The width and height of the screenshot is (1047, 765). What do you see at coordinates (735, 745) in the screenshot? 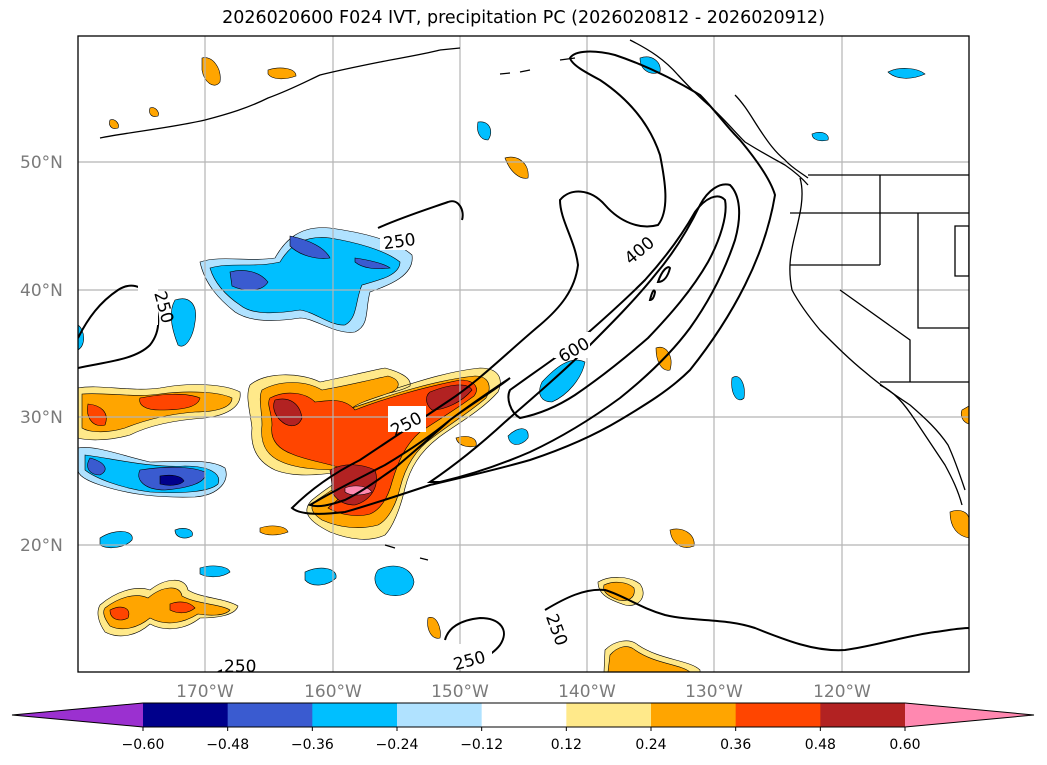
I see `colorbar-tick-label: 0.36` at bounding box center [735, 745].